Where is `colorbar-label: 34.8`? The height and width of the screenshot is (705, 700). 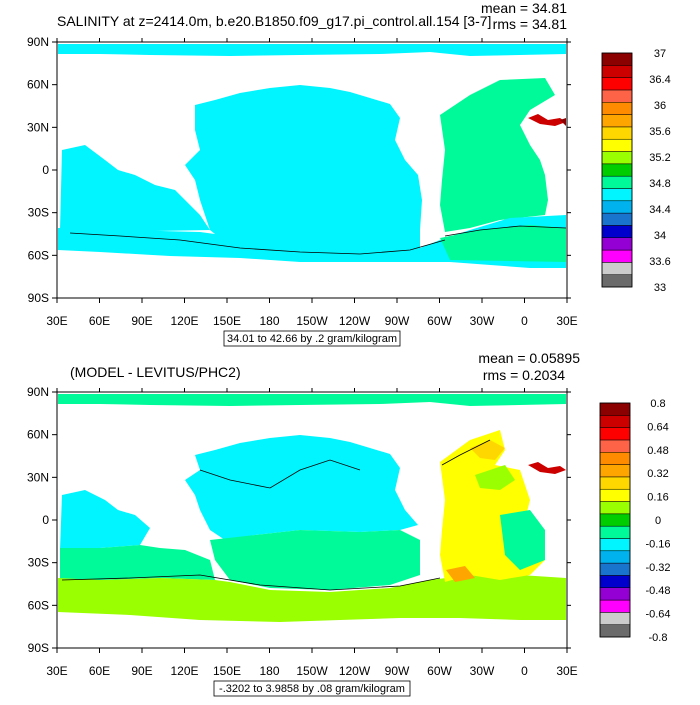
colorbar-label: 34.8 is located at coordinates (659, 184).